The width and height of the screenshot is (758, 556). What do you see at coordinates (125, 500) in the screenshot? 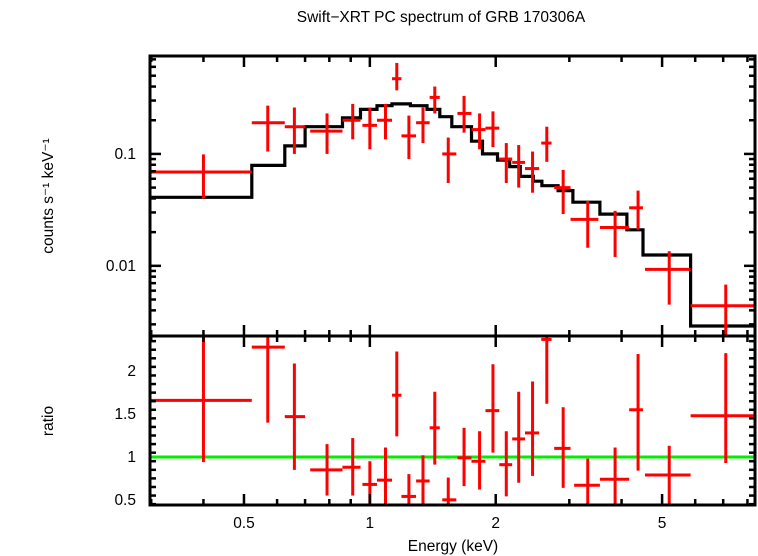
I see `y-tick-label: 0.5` at bounding box center [125, 500].